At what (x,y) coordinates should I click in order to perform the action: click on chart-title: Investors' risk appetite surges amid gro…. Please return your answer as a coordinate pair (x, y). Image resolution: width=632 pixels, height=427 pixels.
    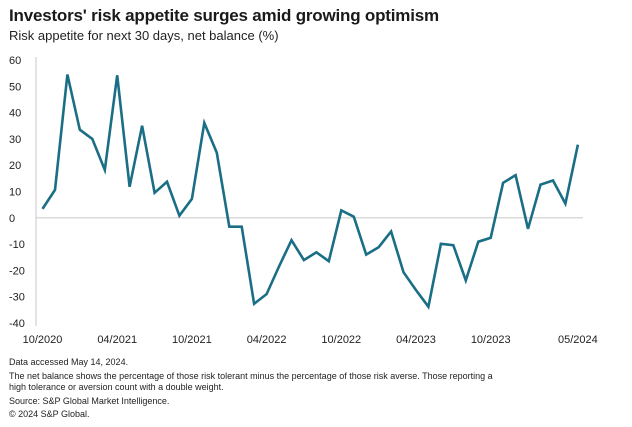
    Looking at the image, I should click on (224, 15).